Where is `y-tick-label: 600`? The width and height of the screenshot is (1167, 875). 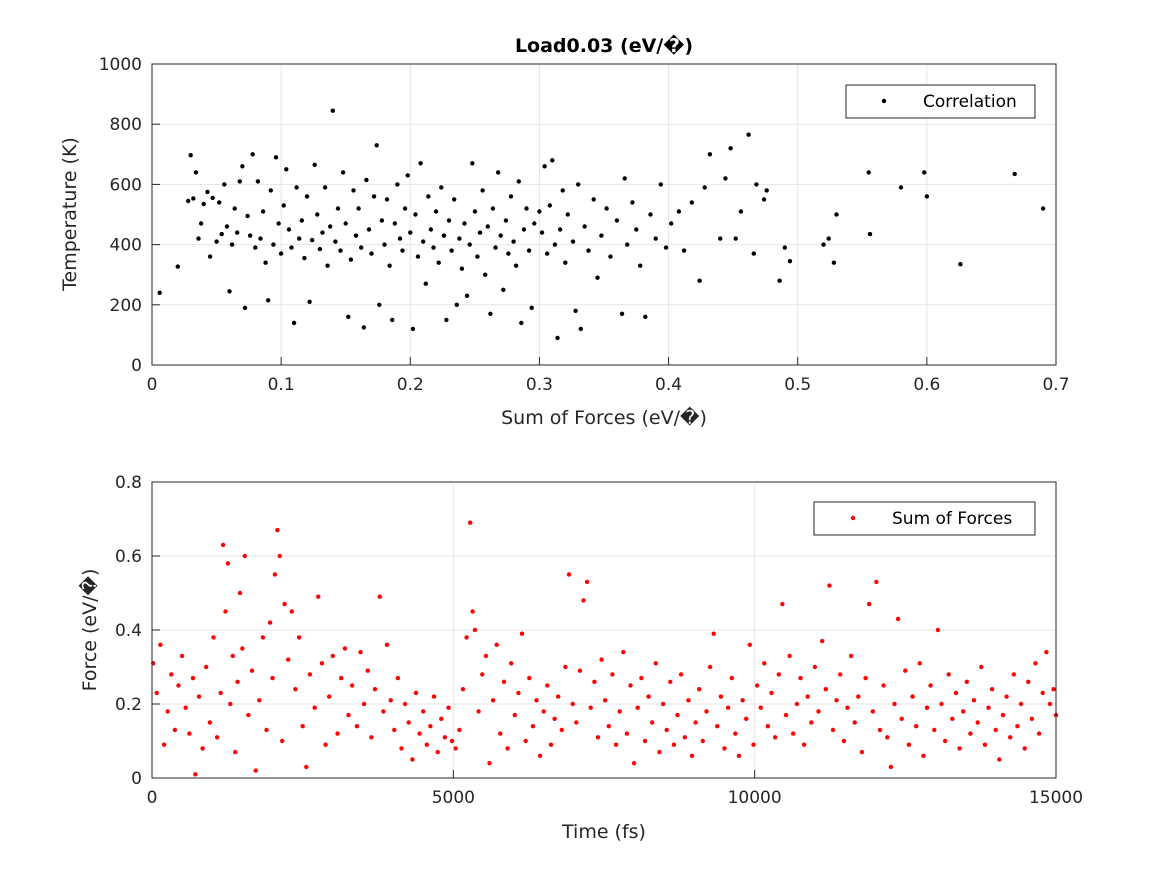
y-tick-label: 600 is located at coordinates (126, 185).